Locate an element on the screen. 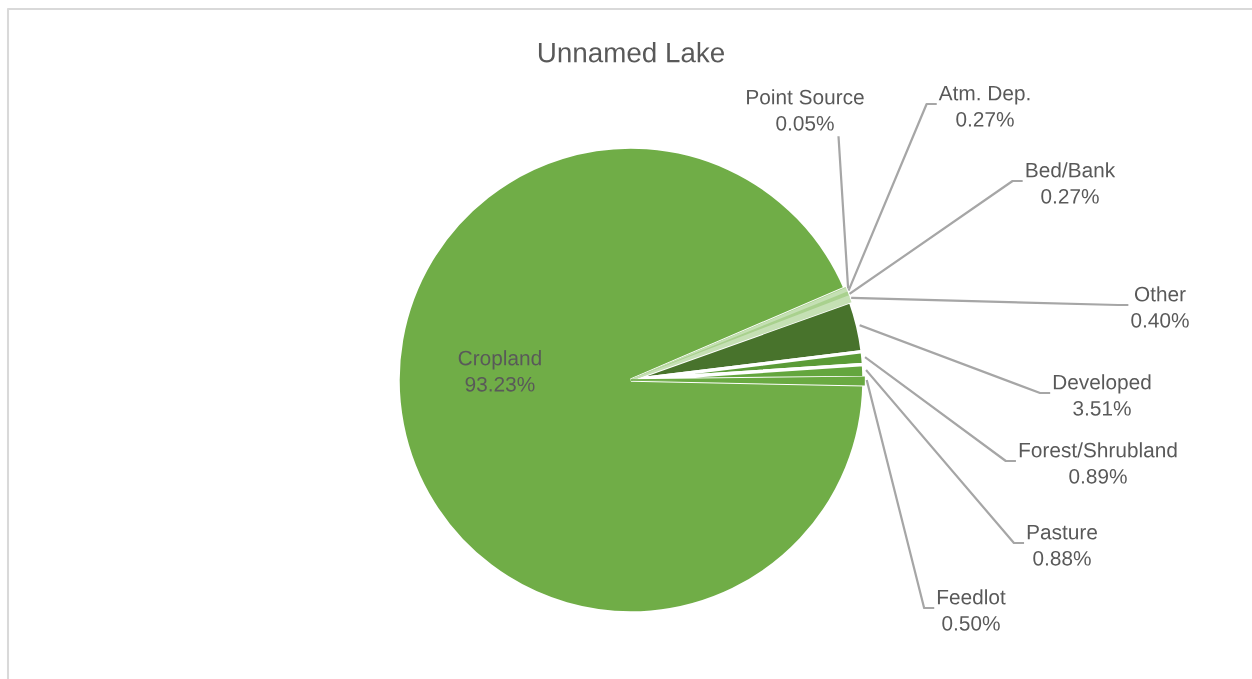  slice-label: Cropland is located at coordinates (499, 360).